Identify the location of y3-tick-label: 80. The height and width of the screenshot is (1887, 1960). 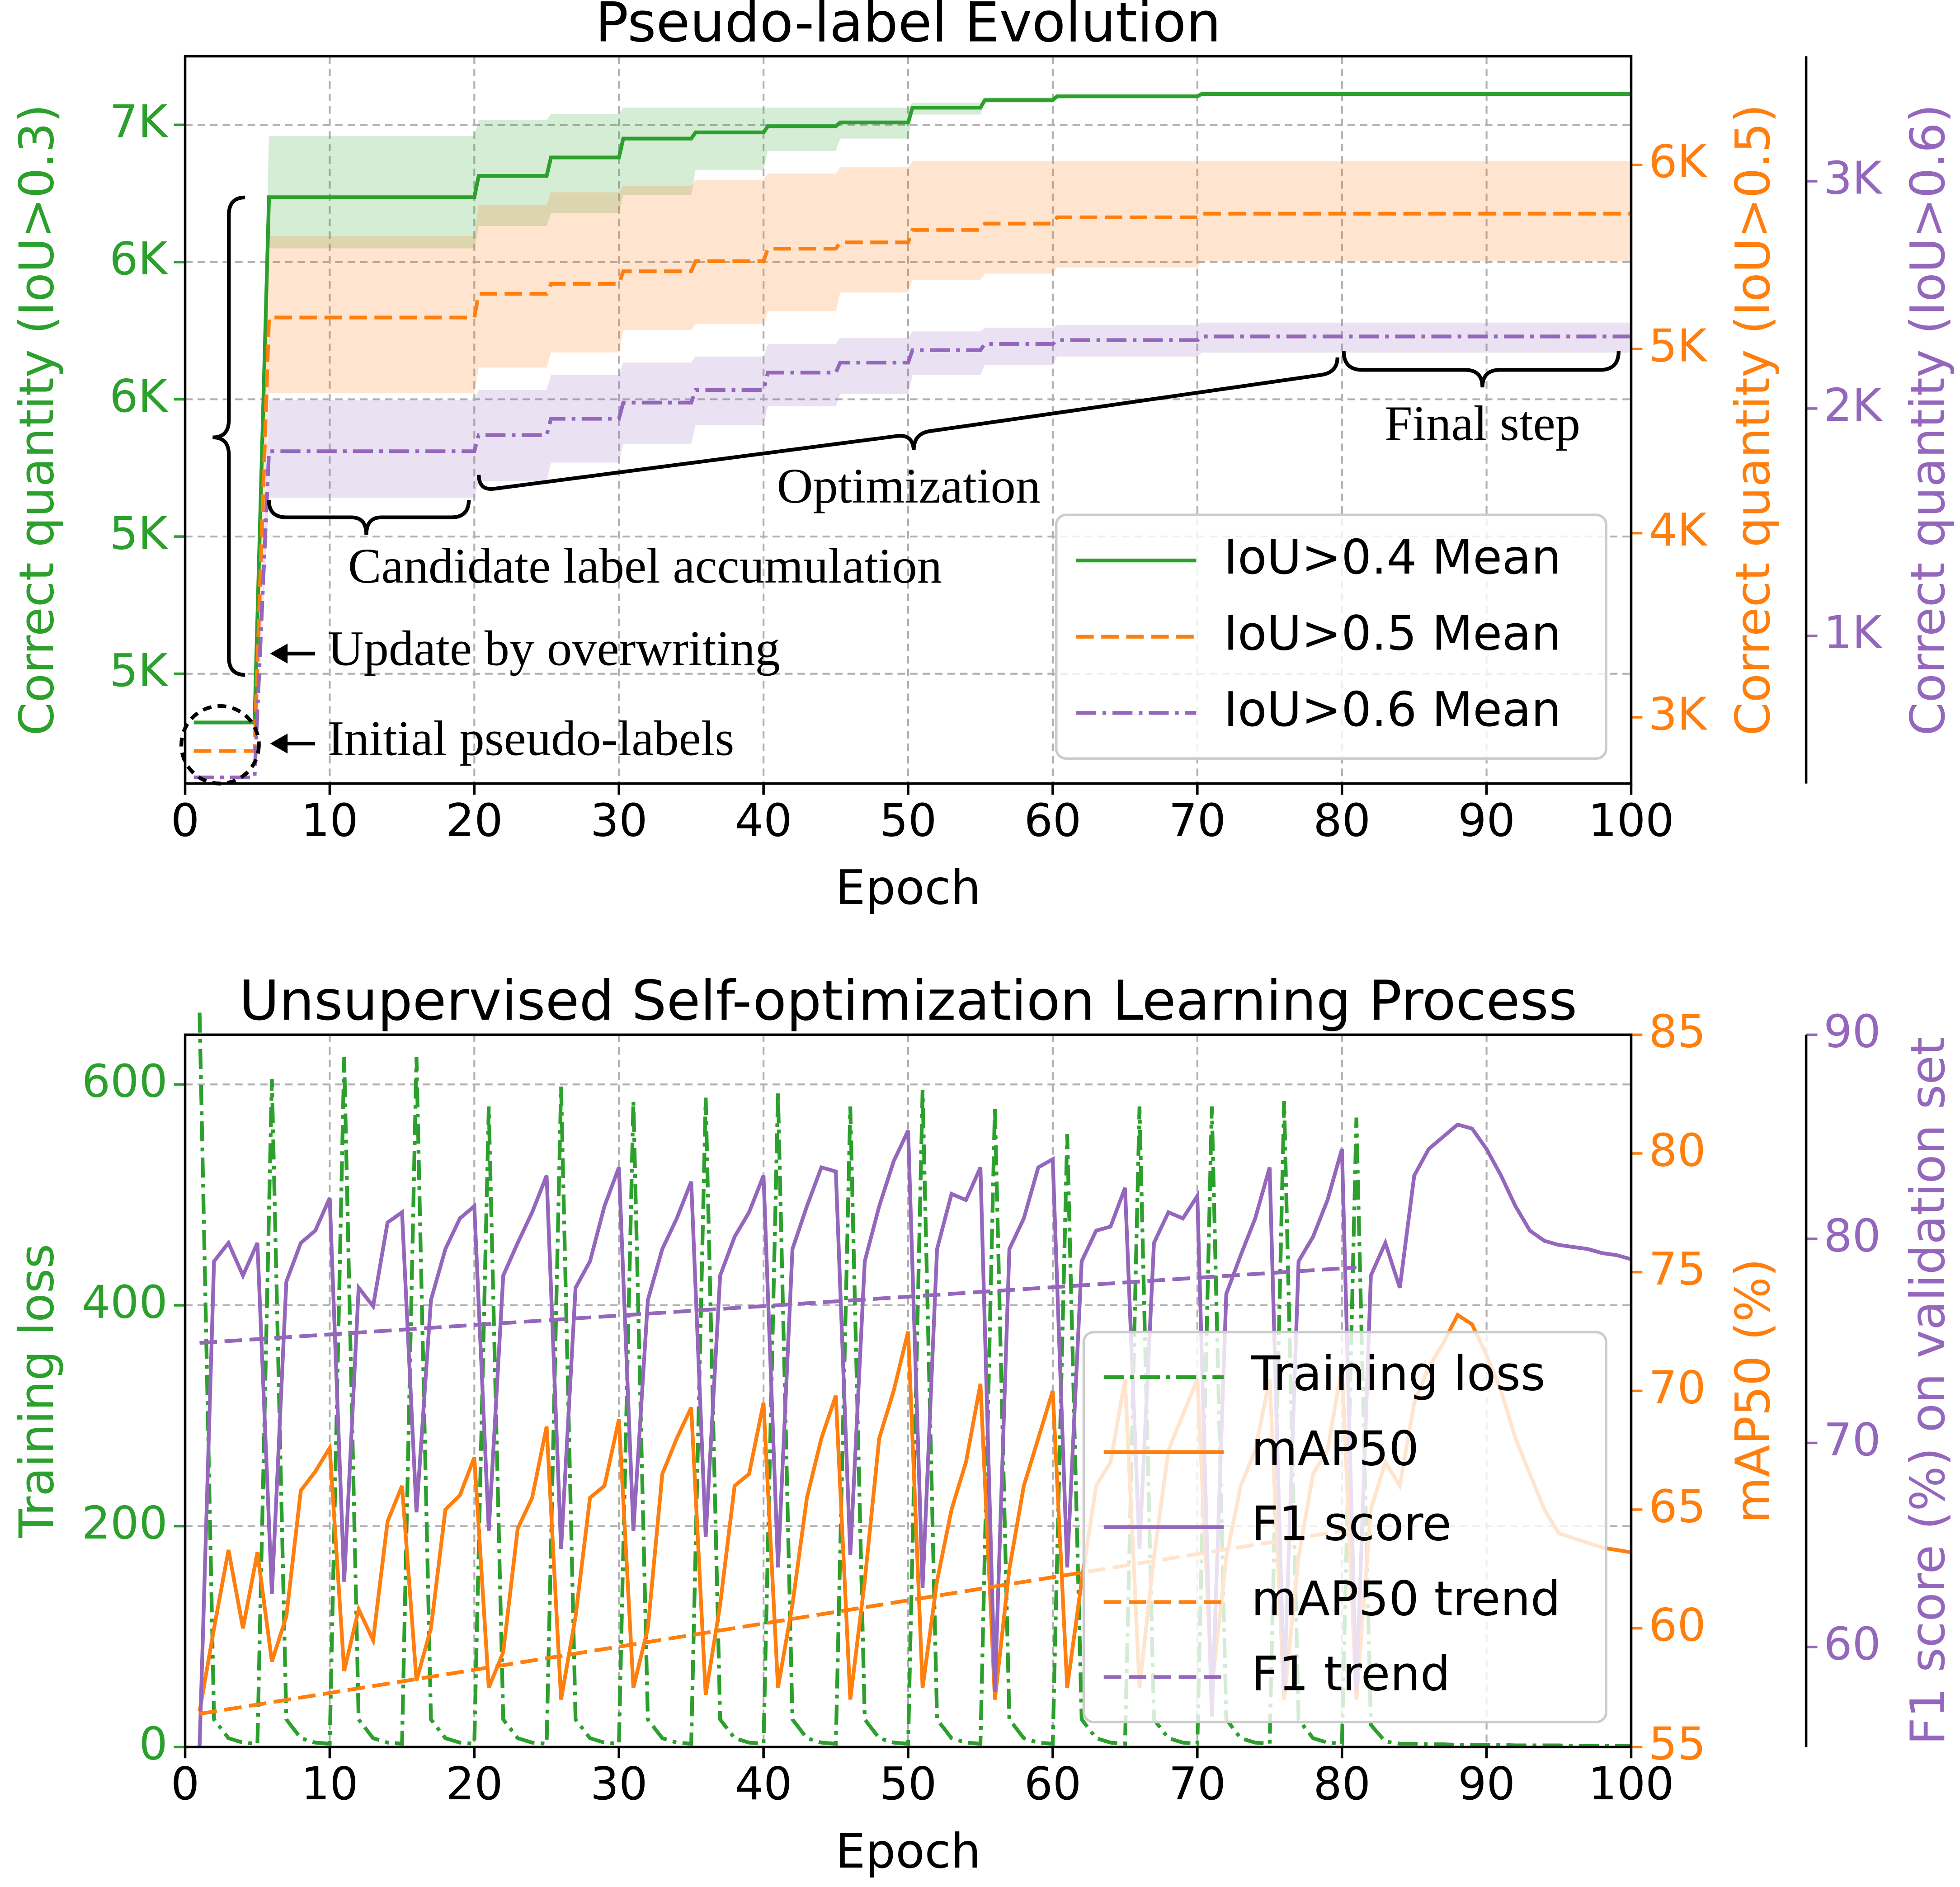
(1852, 1236).